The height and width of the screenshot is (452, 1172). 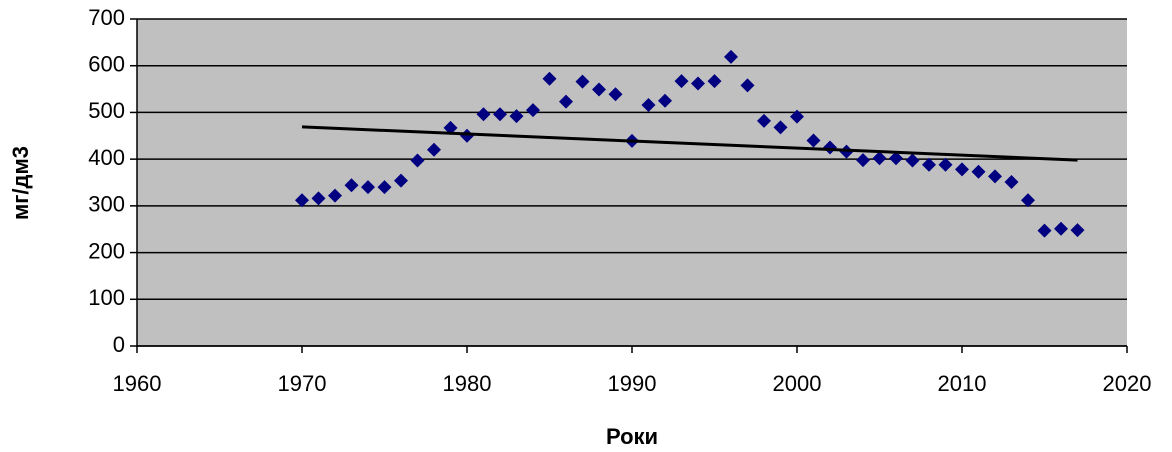 What do you see at coordinates (119, 344) in the screenshot?
I see `y-tick-label: 0` at bounding box center [119, 344].